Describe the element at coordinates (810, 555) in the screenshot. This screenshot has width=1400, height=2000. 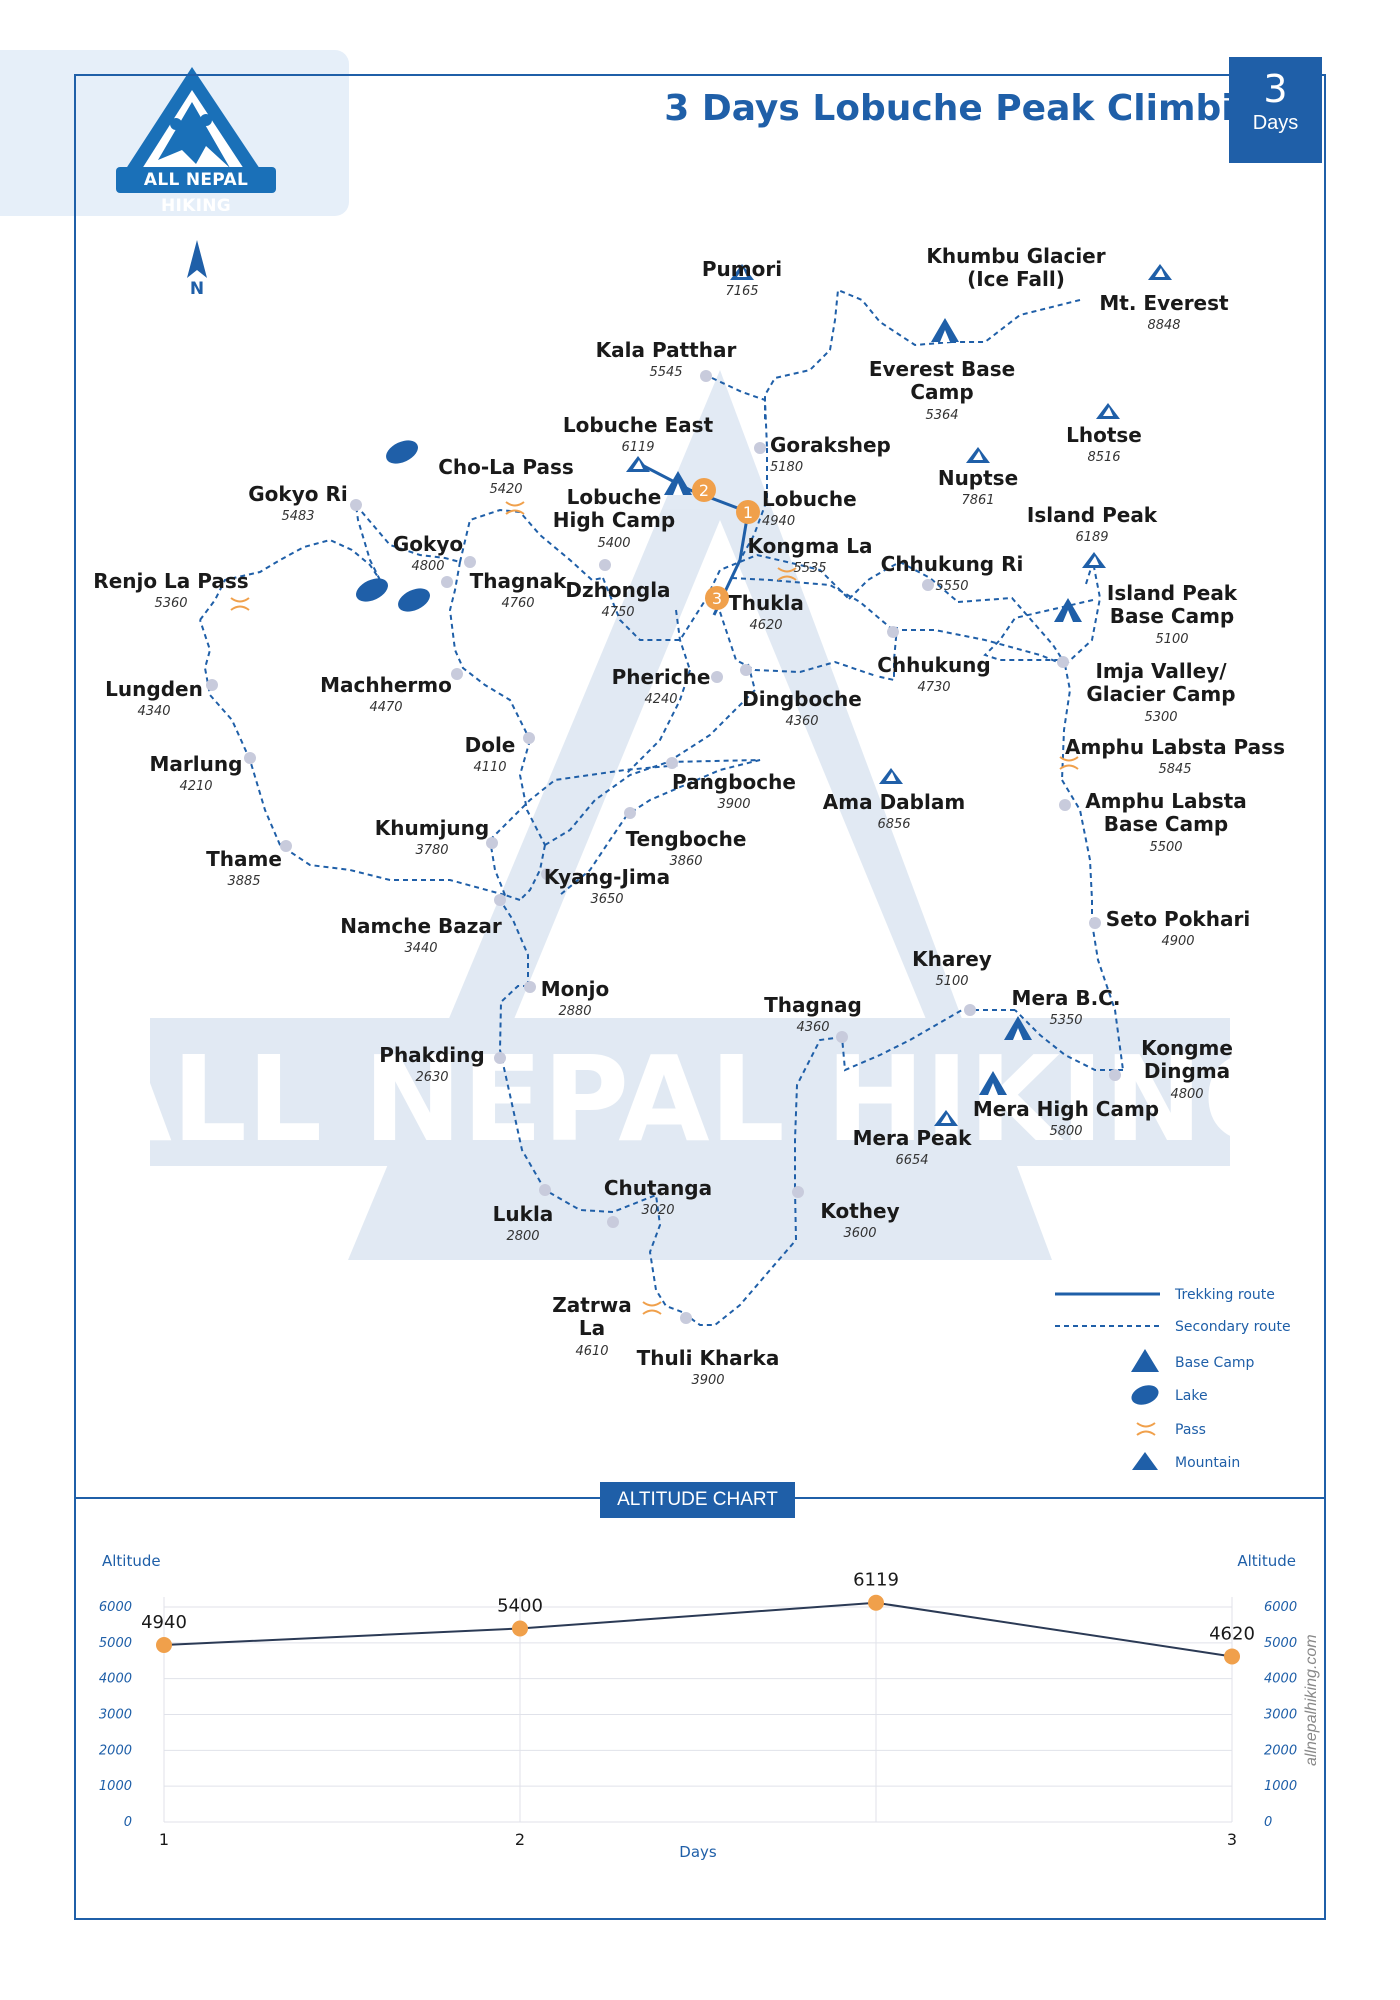
I see `place-label: Kongma La 5535` at that location.